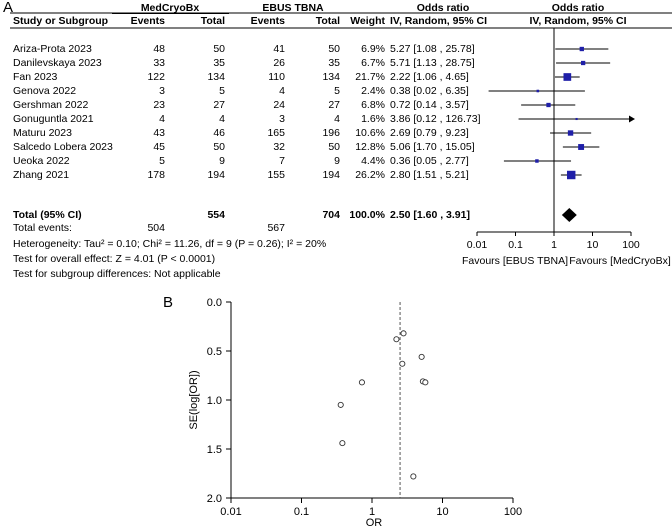 This screenshot has height=531, width=672. What do you see at coordinates (45, 91) in the screenshot?
I see `study-name: Genova 2022` at bounding box center [45, 91].